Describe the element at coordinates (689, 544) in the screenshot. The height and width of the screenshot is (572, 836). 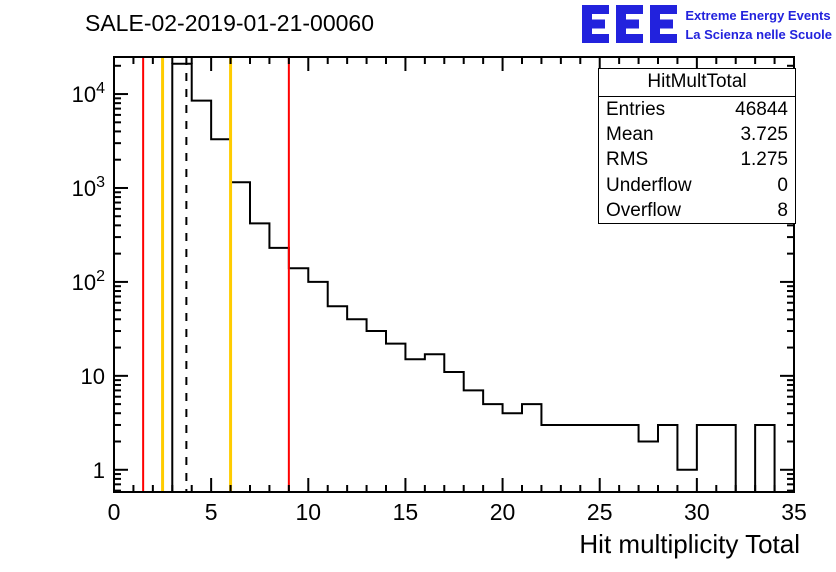
I see `x-axis-title: Hit multiplicity Total` at that location.